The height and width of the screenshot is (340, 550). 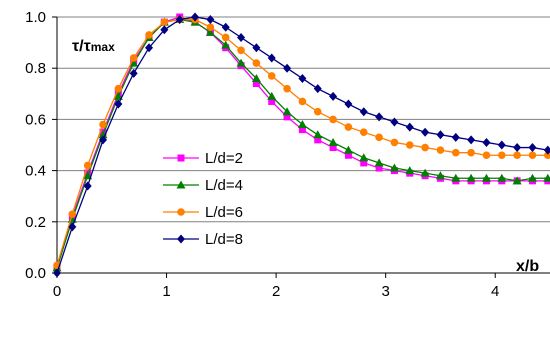 I want to click on x-tick-label: 4, so click(x=495, y=291).